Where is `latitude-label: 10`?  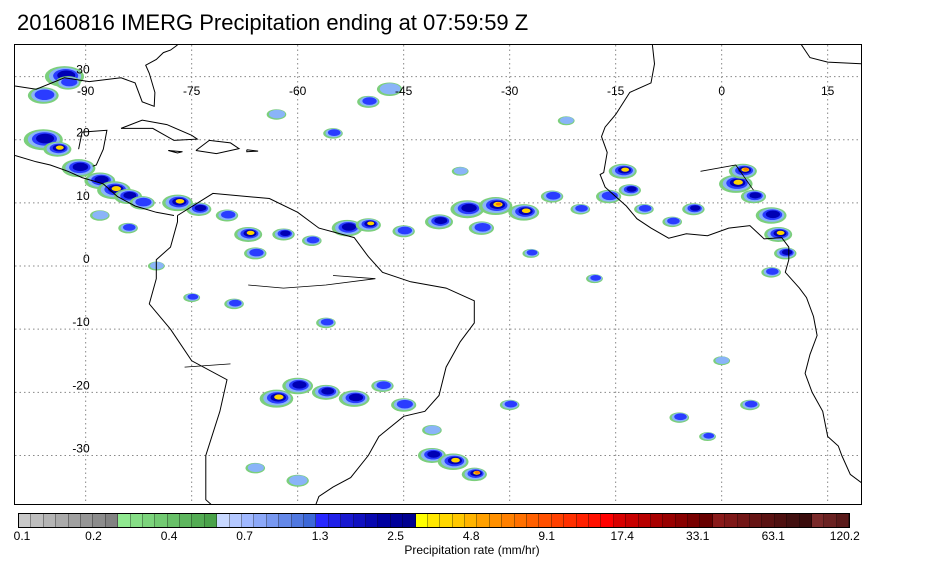 latitude-label: 10 is located at coordinates (83, 196).